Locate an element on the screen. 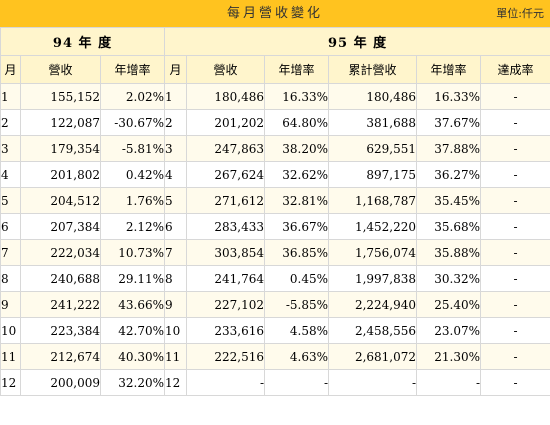  month-94-cell: 7 is located at coordinates (10, 252).